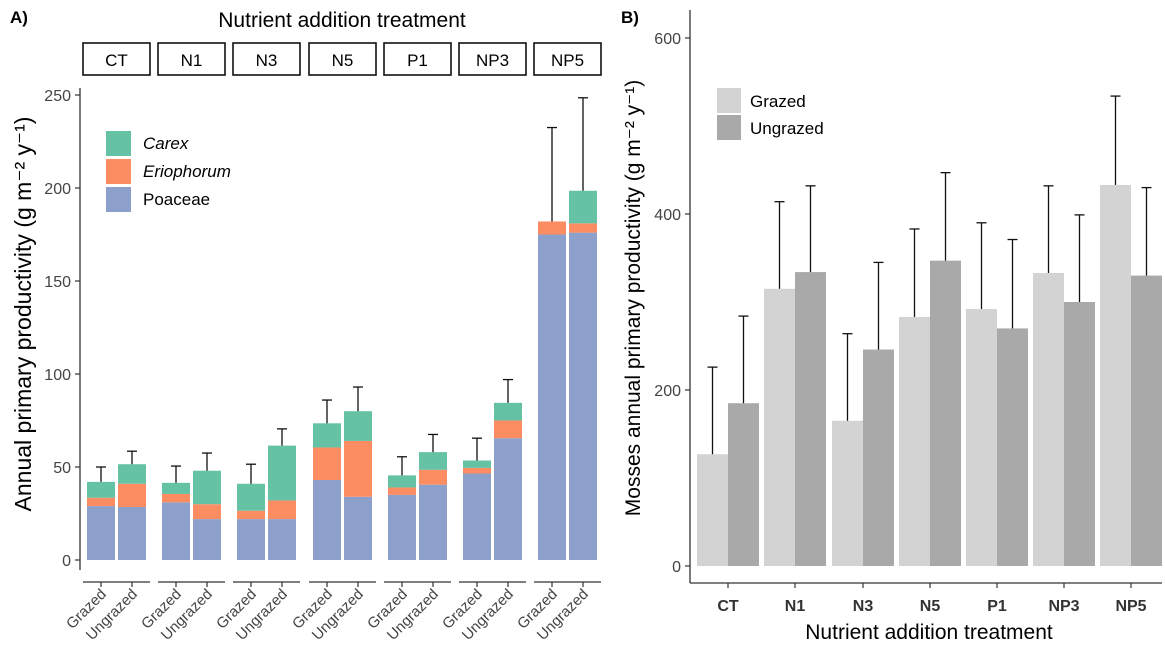 The width and height of the screenshot is (1165, 658). I want to click on panel-b-x-tick-label: N5, so click(930, 606).